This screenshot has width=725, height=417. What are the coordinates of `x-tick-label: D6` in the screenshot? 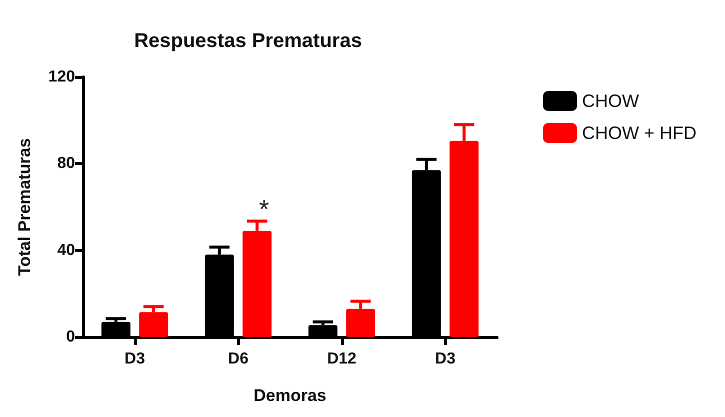 It's located at (238, 359).